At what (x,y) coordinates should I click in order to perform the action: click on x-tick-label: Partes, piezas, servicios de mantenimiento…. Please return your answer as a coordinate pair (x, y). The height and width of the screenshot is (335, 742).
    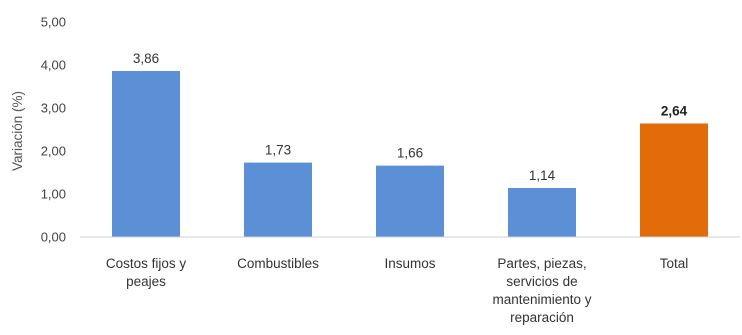
    Looking at the image, I should click on (541, 290).